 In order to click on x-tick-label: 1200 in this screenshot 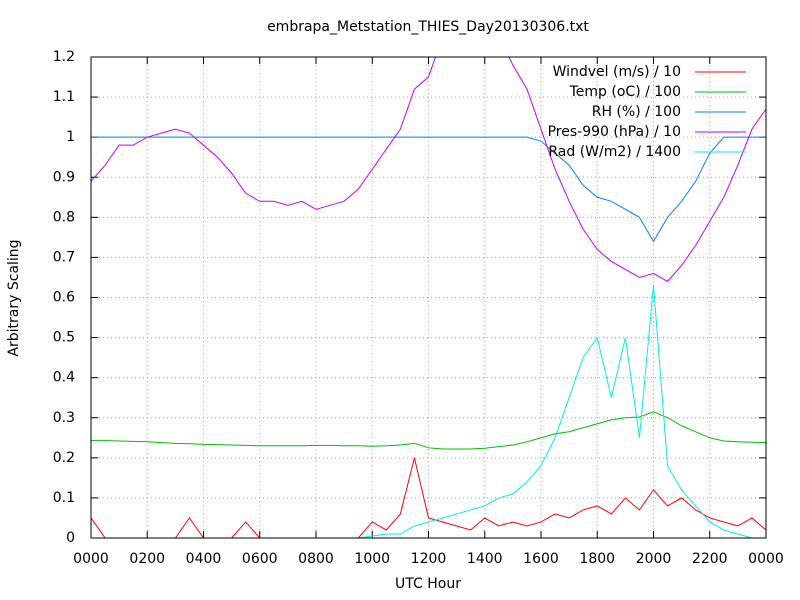, I will do `click(429, 559)`.